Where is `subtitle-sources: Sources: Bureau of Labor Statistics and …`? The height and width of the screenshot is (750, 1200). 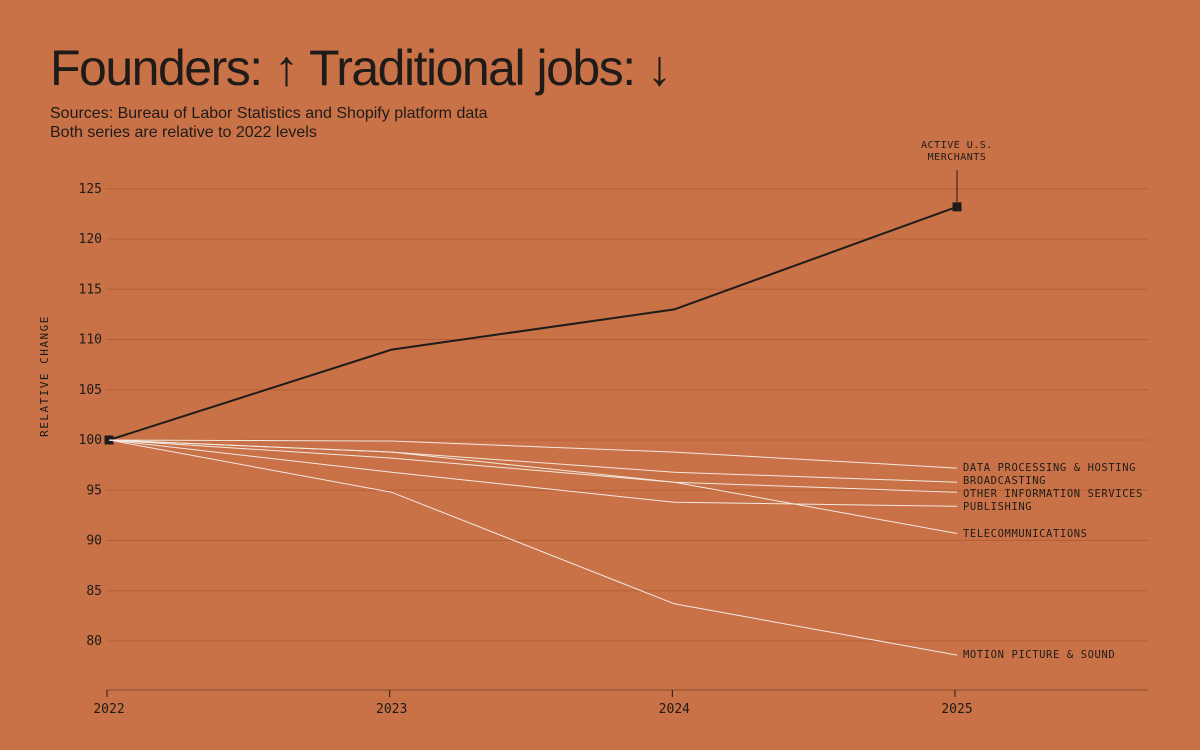 subtitle-sources: Sources: Bureau of Labor Statistics and … is located at coordinates (269, 113).